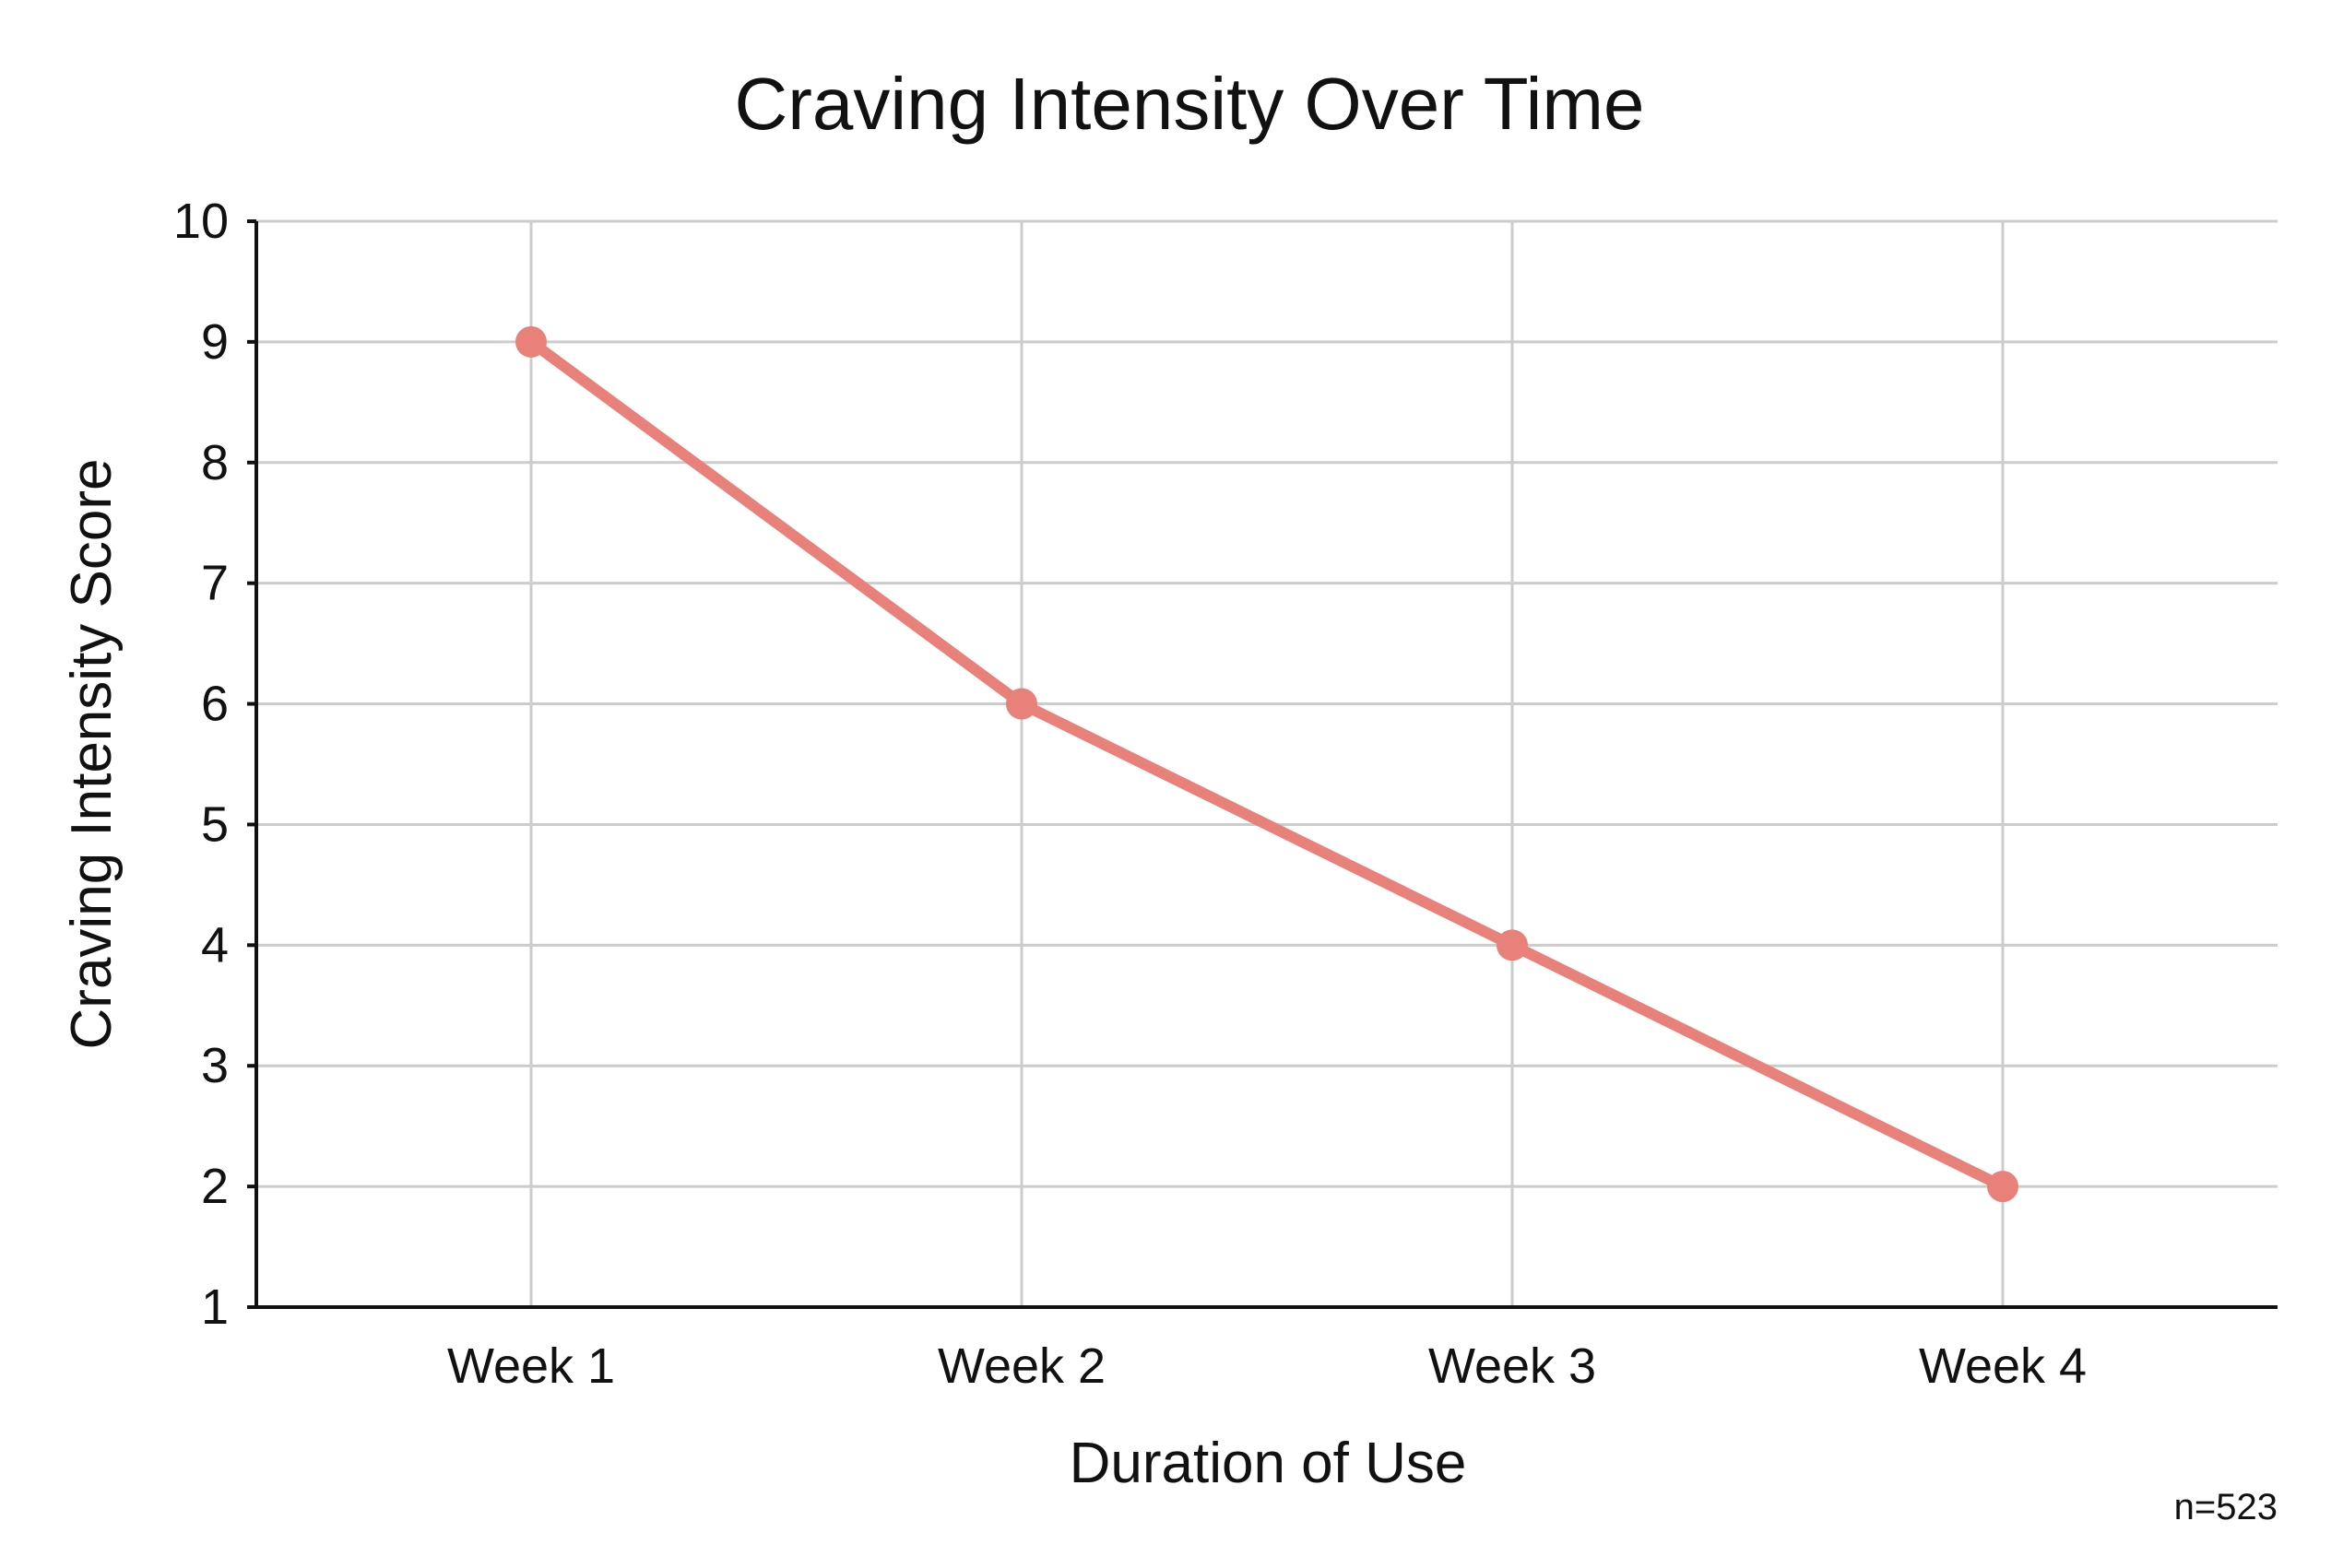  What do you see at coordinates (201, 222) in the screenshot?
I see `y-tick-label: 10` at bounding box center [201, 222].